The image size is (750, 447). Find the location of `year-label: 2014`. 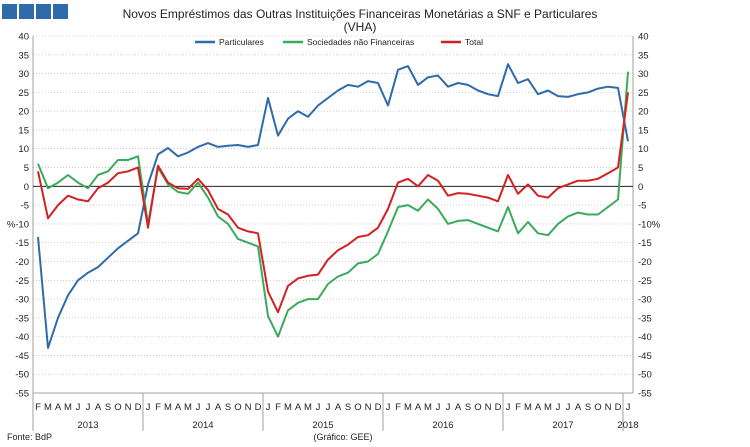

year-label: 2014 is located at coordinates (202, 425).